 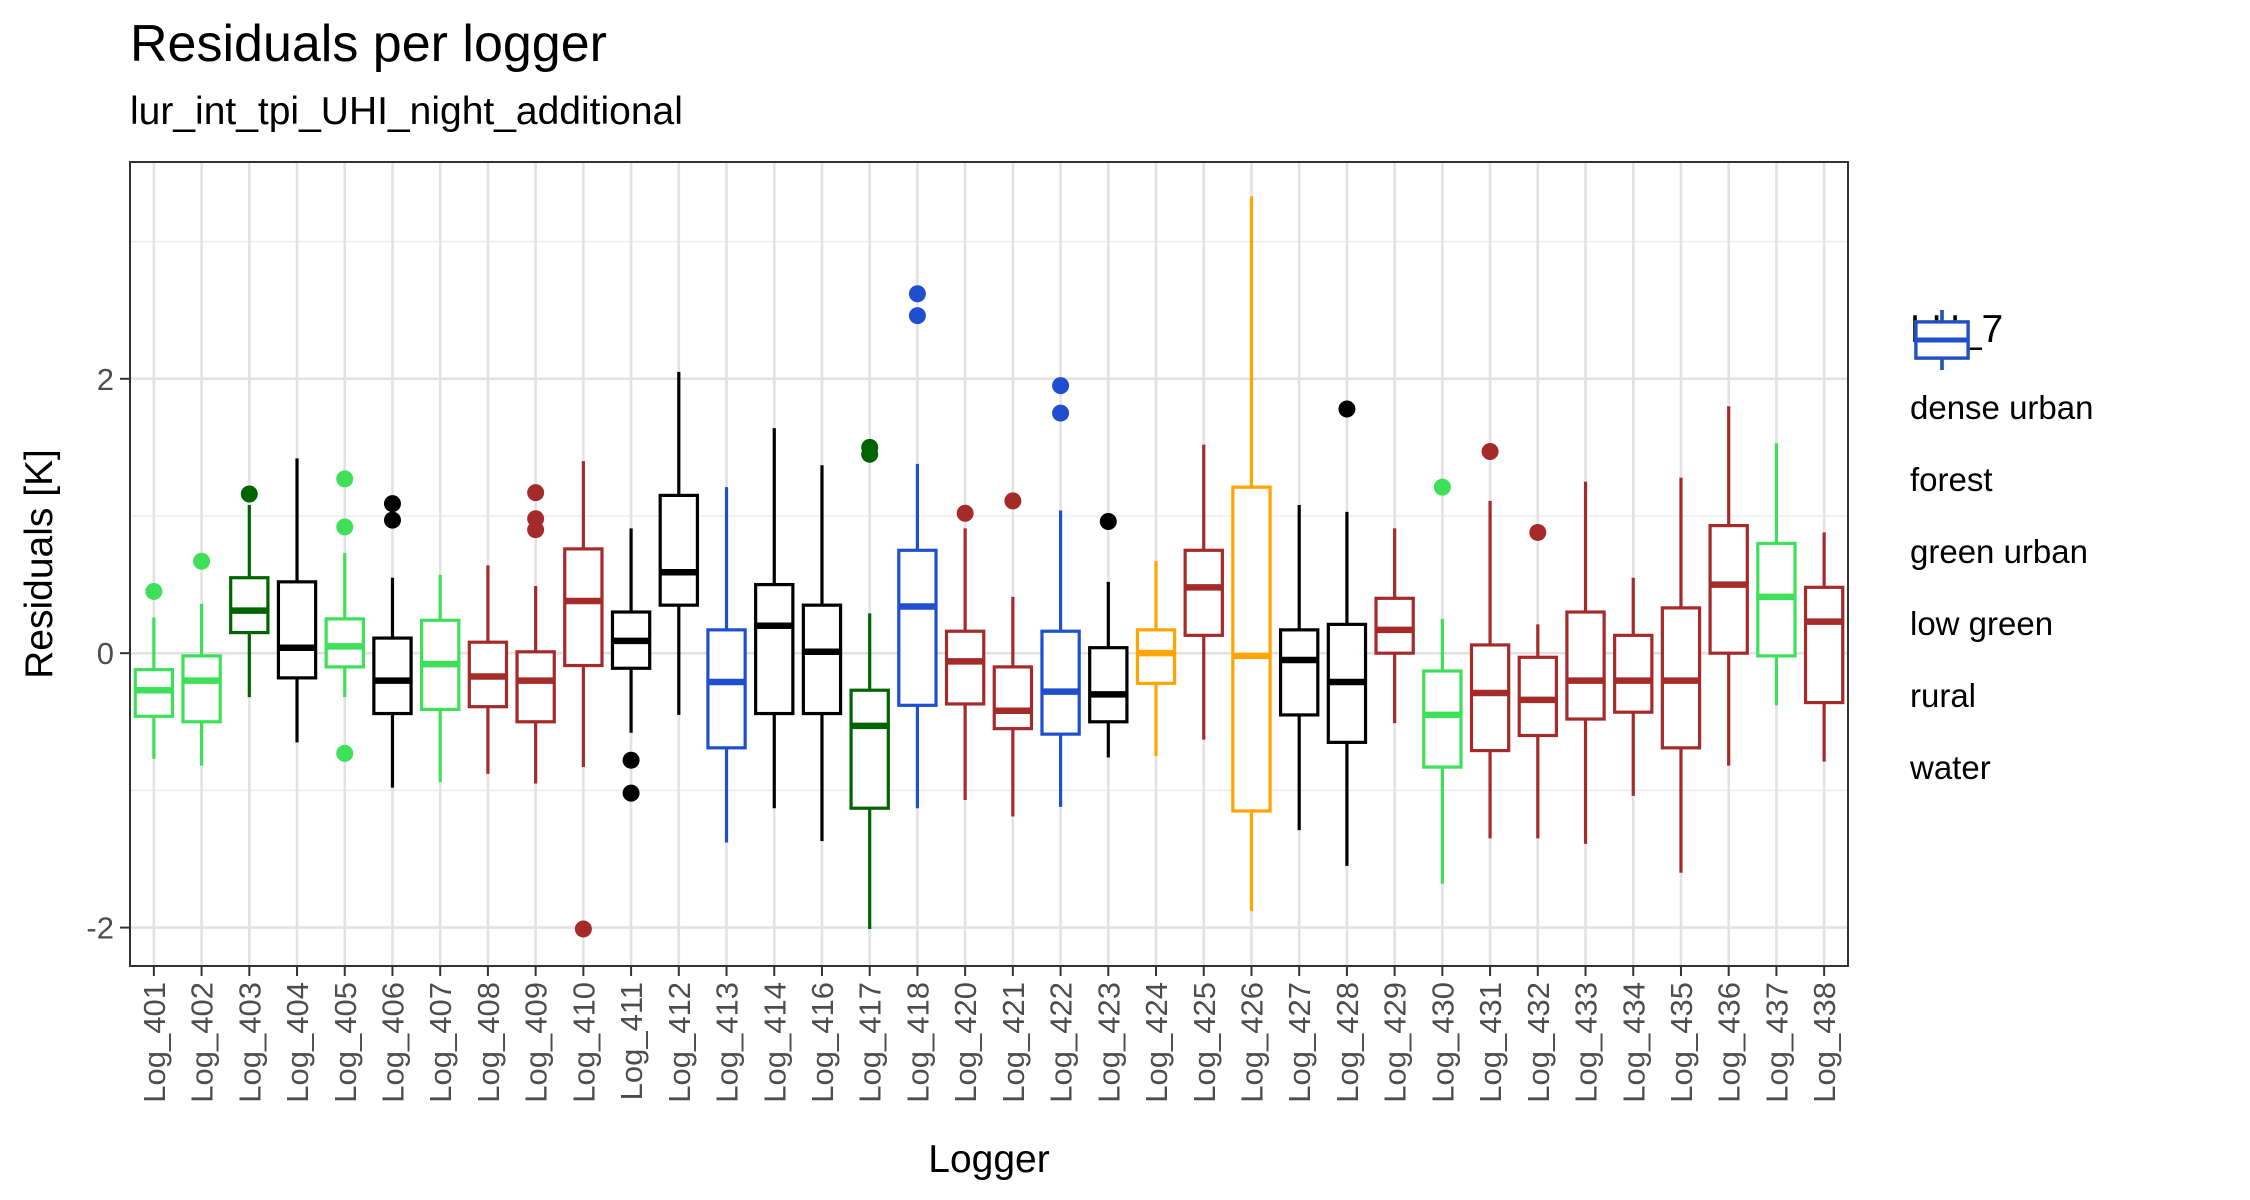 What do you see at coordinates (774, 1042) in the screenshot?
I see `x-tick-label: Log_414` at bounding box center [774, 1042].